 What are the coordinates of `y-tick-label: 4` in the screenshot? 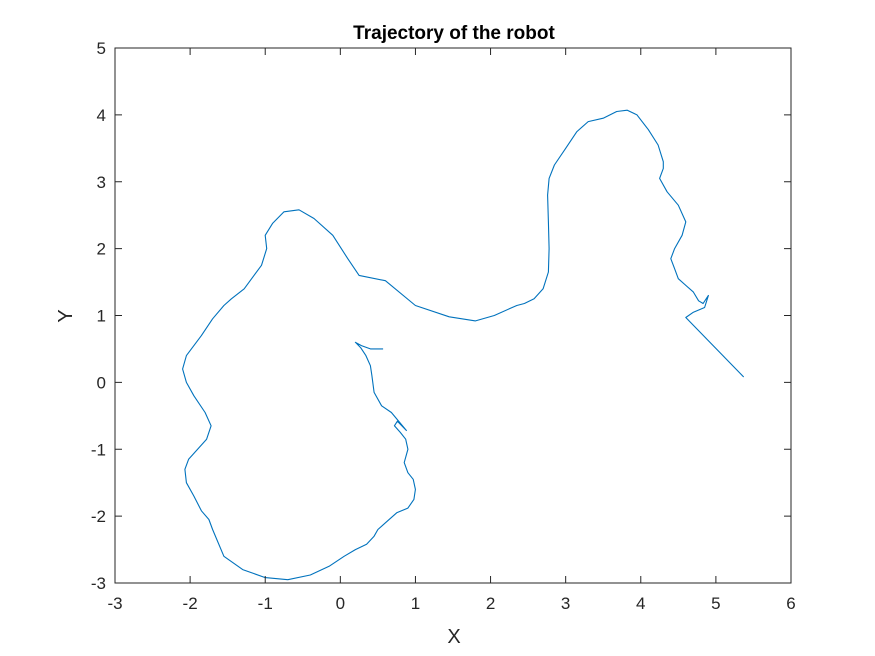 It's located at (101, 115).